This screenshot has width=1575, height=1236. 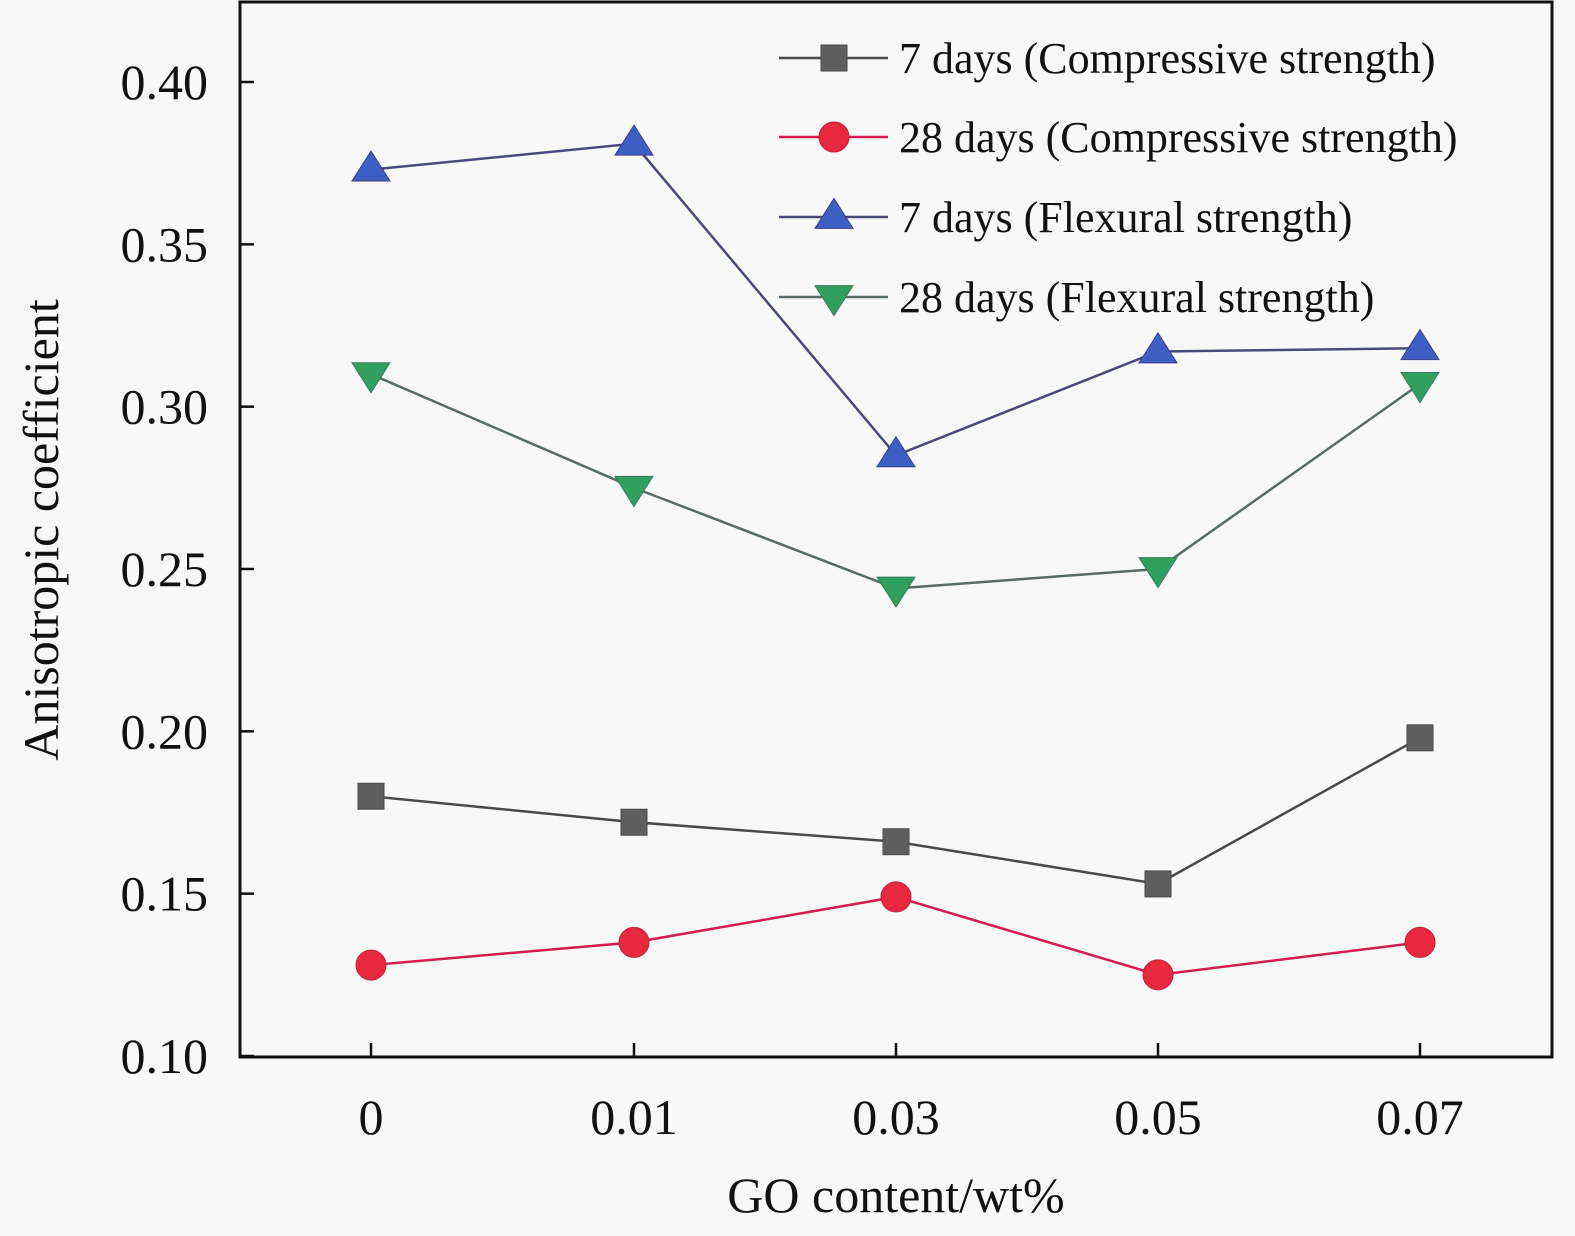 I want to click on legend-label: 28 days (Flexural strength), so click(x=1136, y=297).